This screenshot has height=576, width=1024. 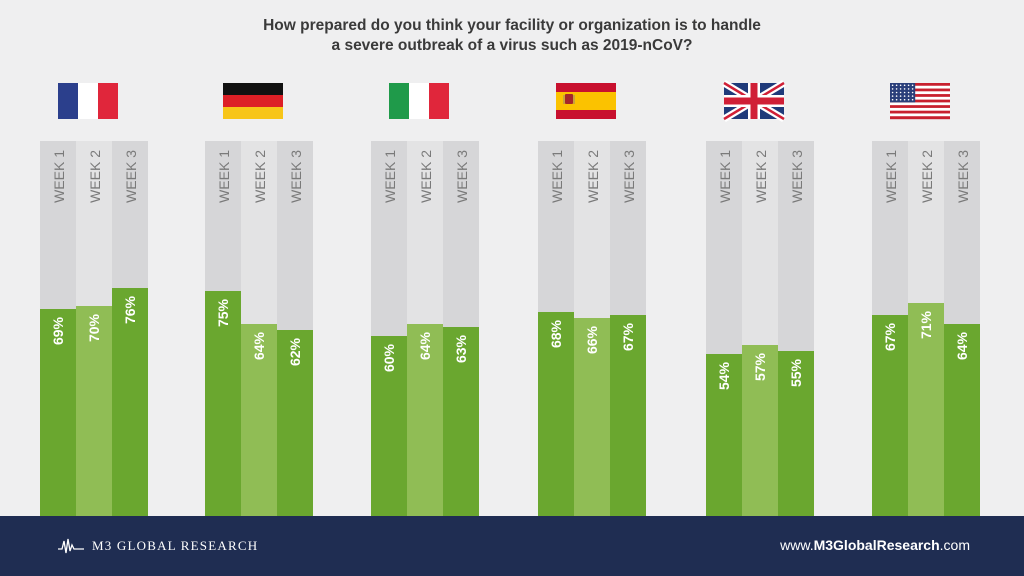 What do you see at coordinates (760, 366) in the screenshot?
I see `value-label: 57%` at bounding box center [760, 366].